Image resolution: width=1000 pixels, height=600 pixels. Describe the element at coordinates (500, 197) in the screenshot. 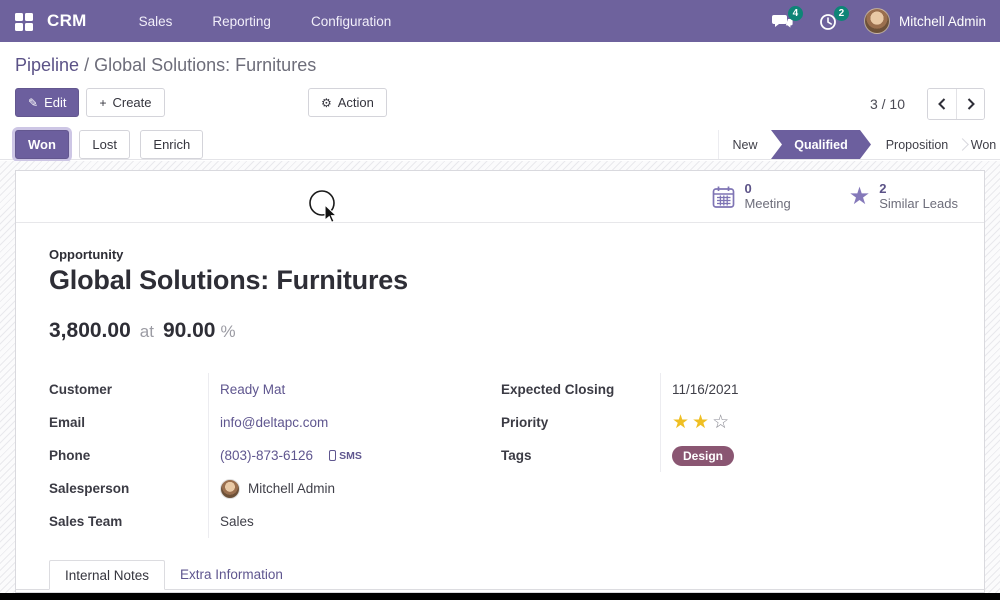

I see `stat-button-bar: 0 Meeting ★ 2 Similar Leads` at that location.